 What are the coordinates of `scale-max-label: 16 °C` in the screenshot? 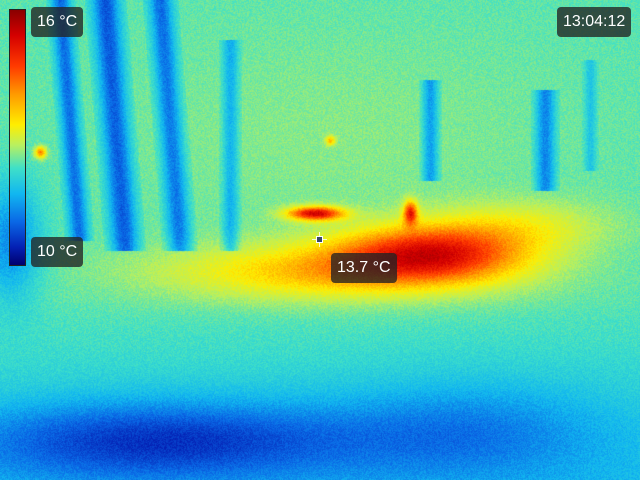 It's located at (57, 22).